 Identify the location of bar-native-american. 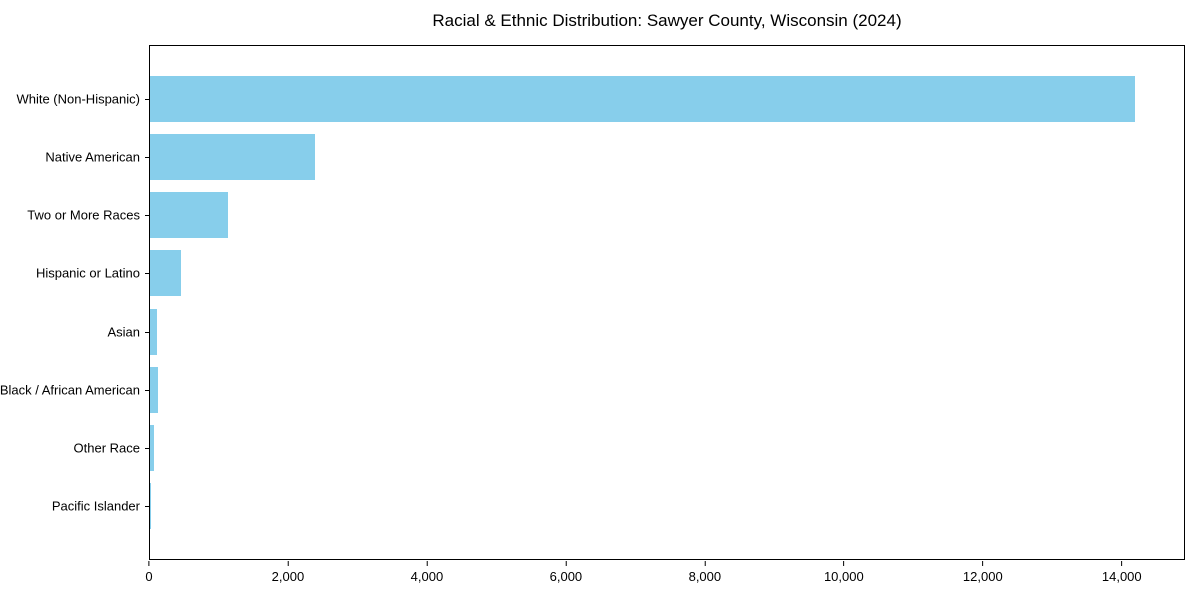
(233, 157).